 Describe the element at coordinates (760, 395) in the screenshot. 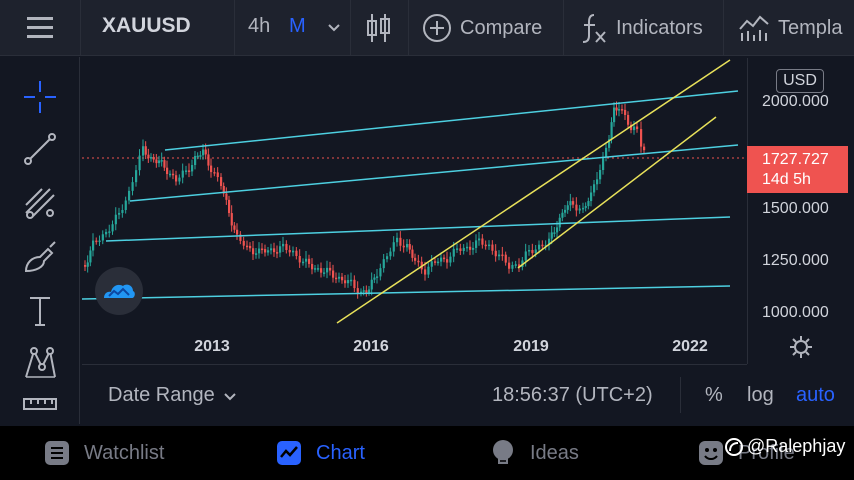

I see `log-scale-button: log` at that location.